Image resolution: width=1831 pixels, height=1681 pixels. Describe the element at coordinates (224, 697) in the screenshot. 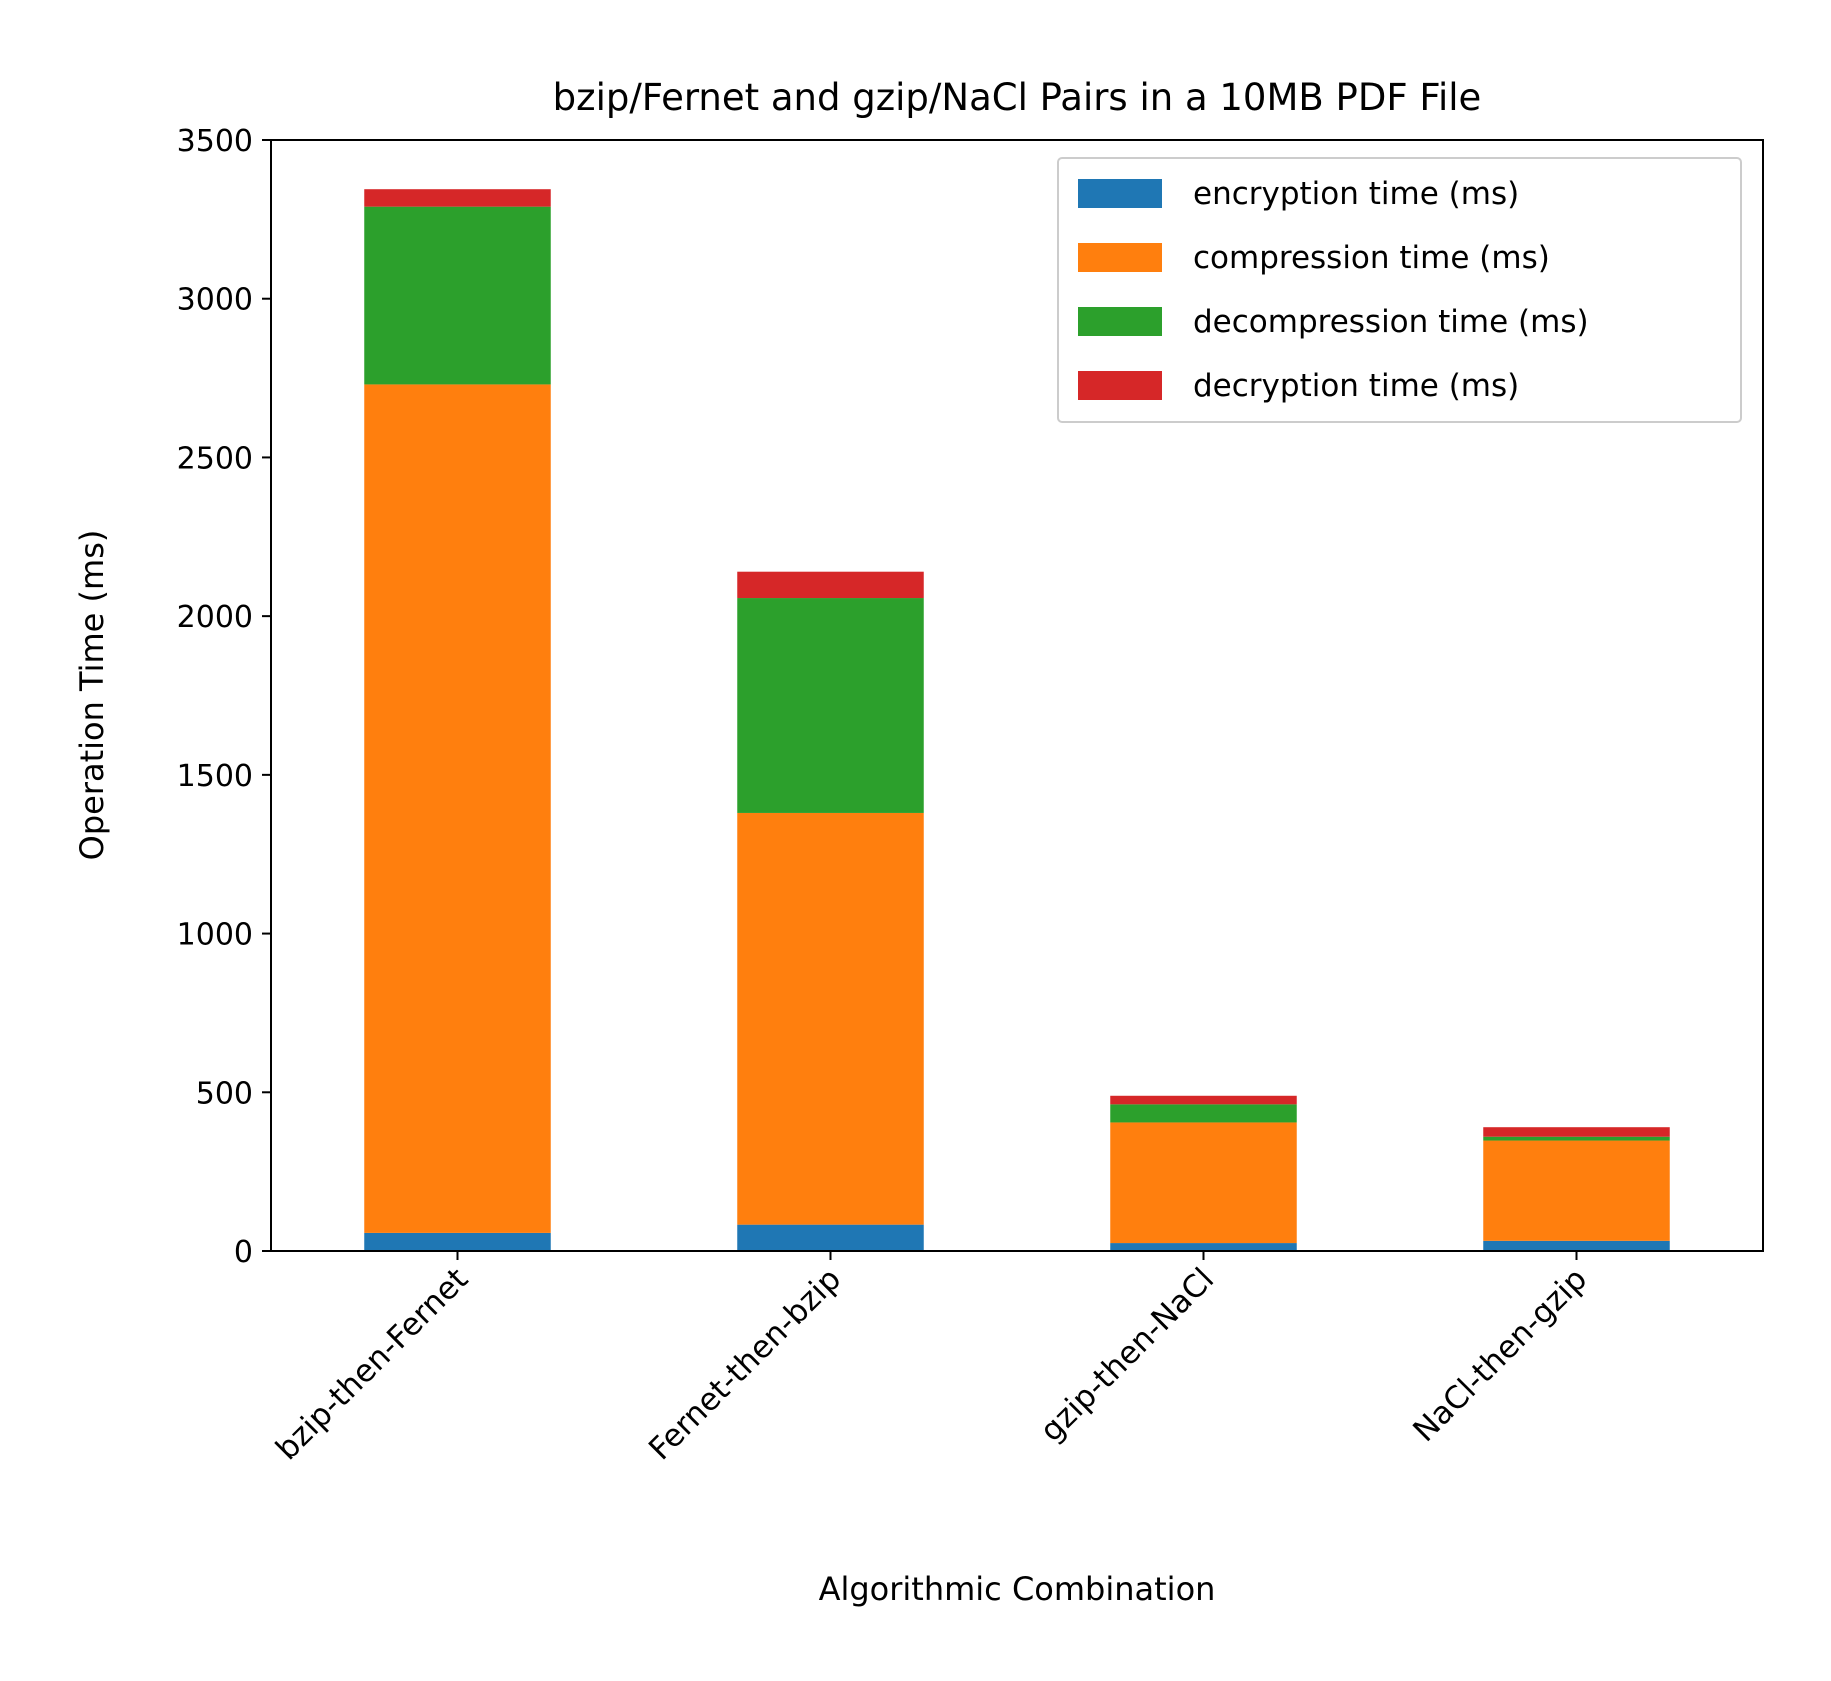

I see `y-axis: 0 500 1000 1500 2000 2500 3000 3500` at that location.